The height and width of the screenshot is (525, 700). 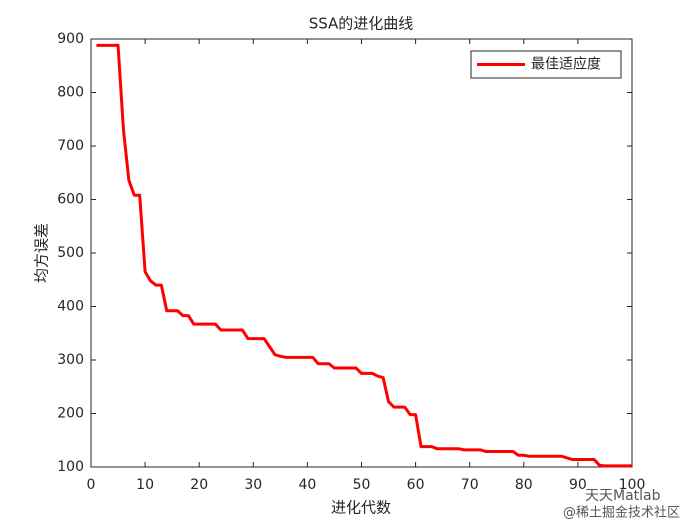 I want to click on y-axis-label: 均方误差, so click(x=42, y=253).